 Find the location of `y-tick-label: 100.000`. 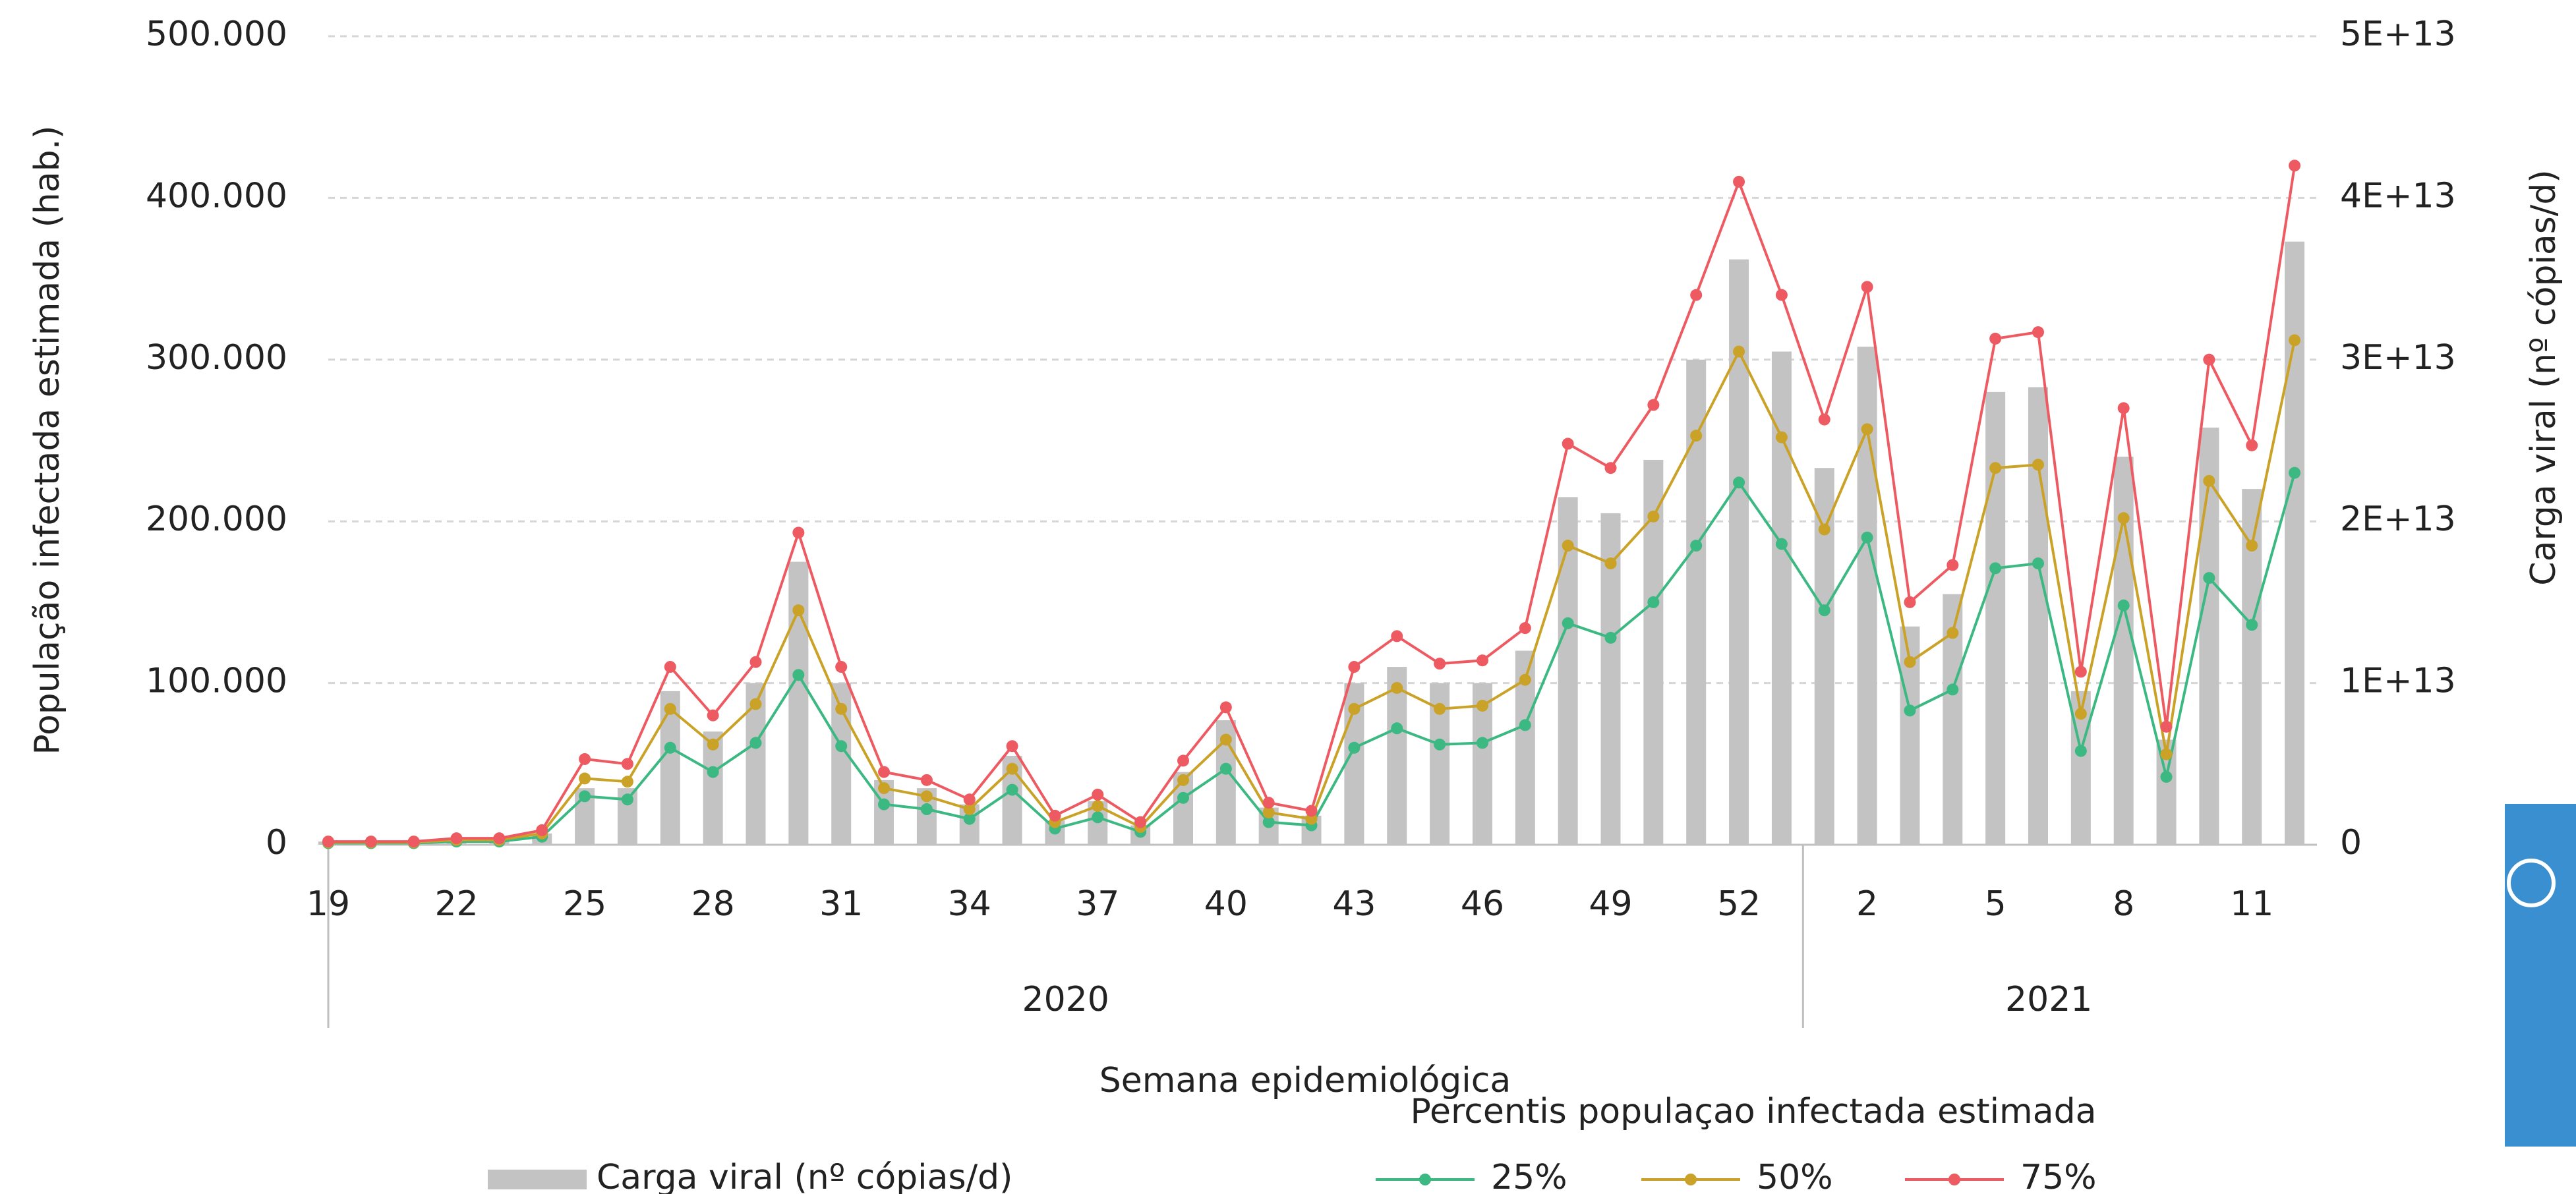

y-tick-label: 100.000 is located at coordinates (216, 681).